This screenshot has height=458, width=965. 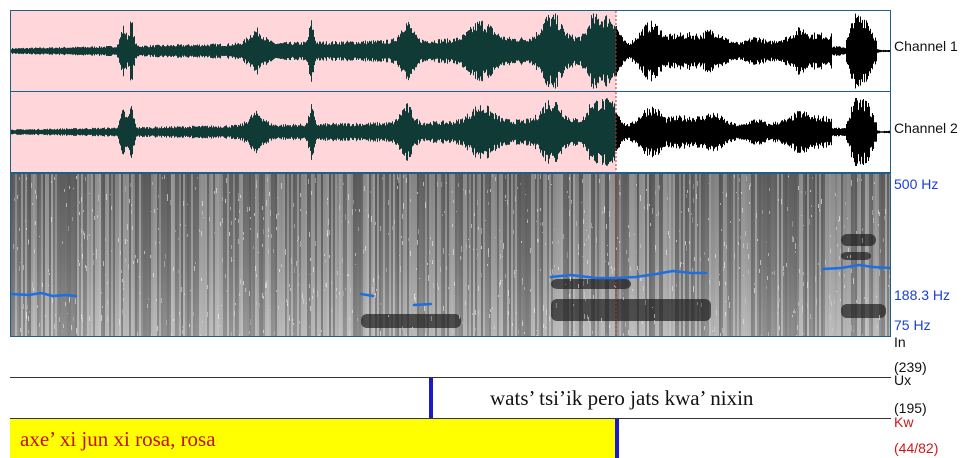 I want to click on freq-pitch-label: 188.3 Hz, so click(x=922, y=295).